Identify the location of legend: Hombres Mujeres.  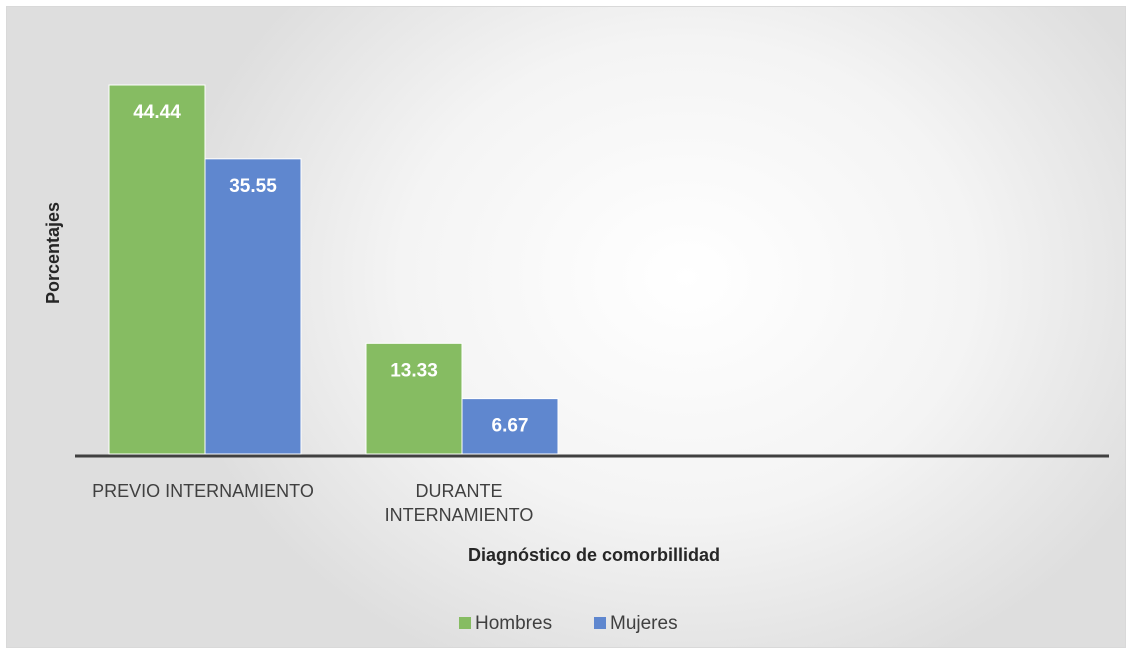
(568, 623).